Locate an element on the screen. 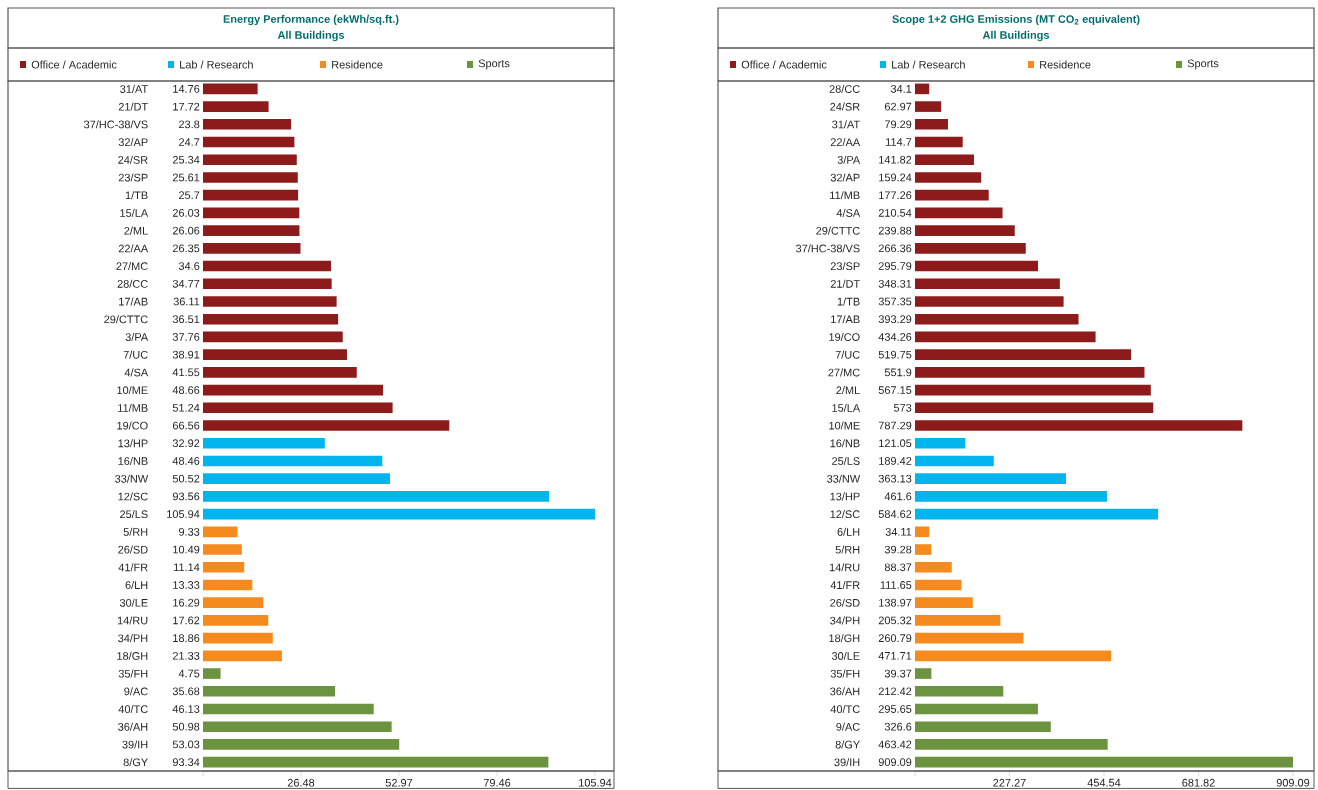 The image size is (1318, 790). data-label: 88.37 is located at coordinates (898, 567).